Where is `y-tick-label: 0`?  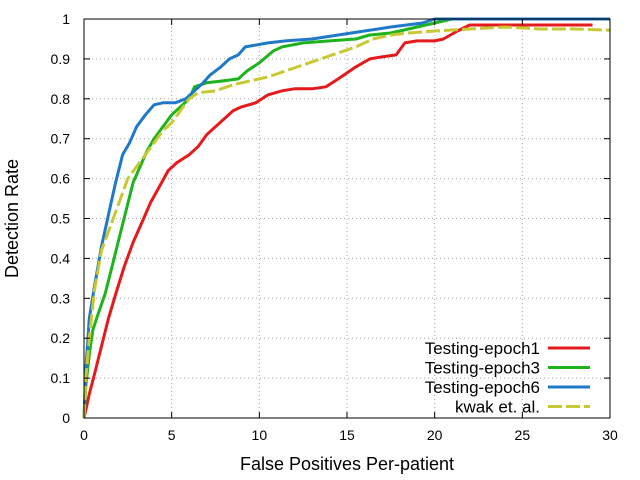 y-tick-label: 0 is located at coordinates (66, 418).